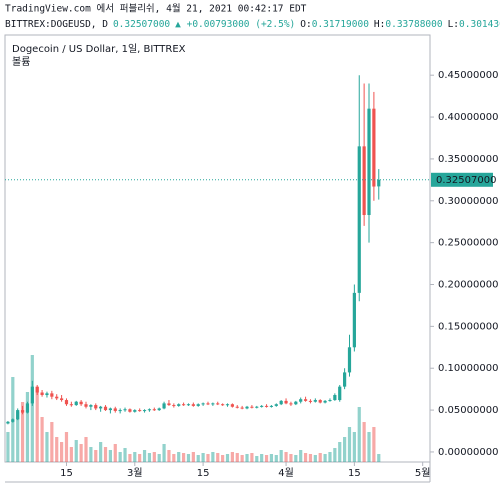 This screenshot has width=500, height=490. Describe the element at coordinates (468, 452) in the screenshot. I see `y-tick-label: 0.00000000` at that location.